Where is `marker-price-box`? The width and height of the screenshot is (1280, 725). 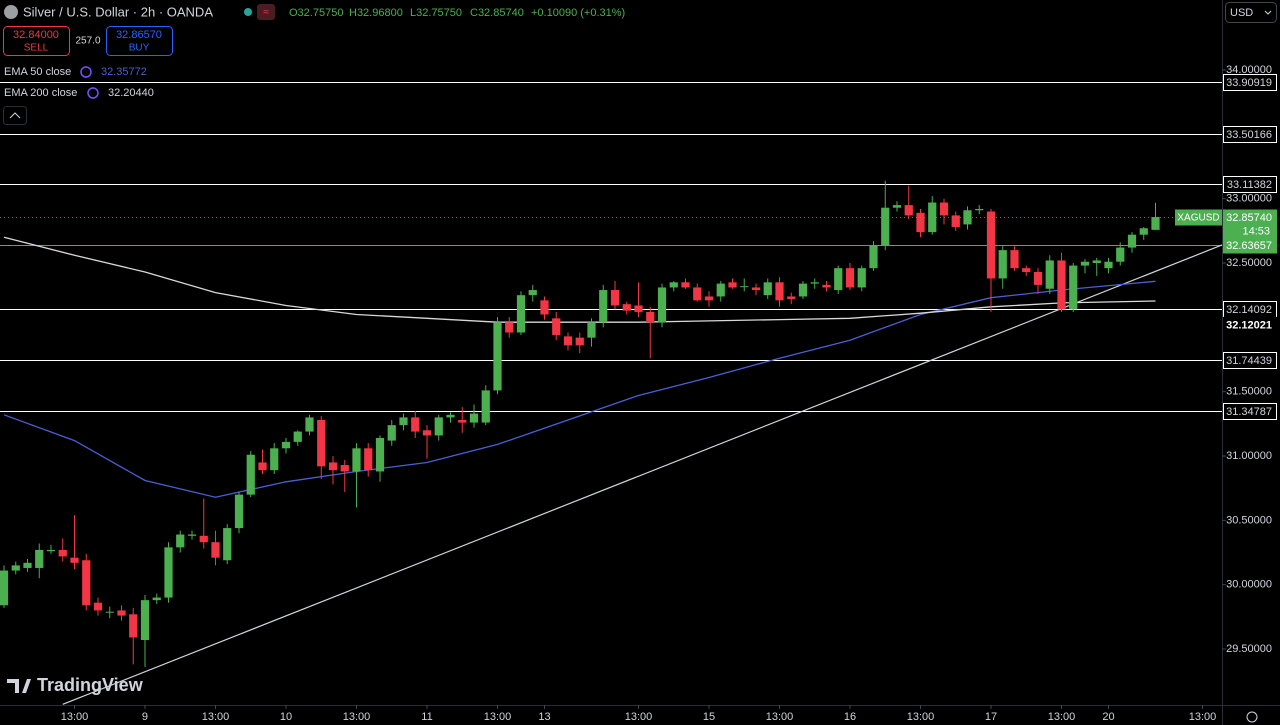
marker-price-box is located at coordinates (1250, 324).